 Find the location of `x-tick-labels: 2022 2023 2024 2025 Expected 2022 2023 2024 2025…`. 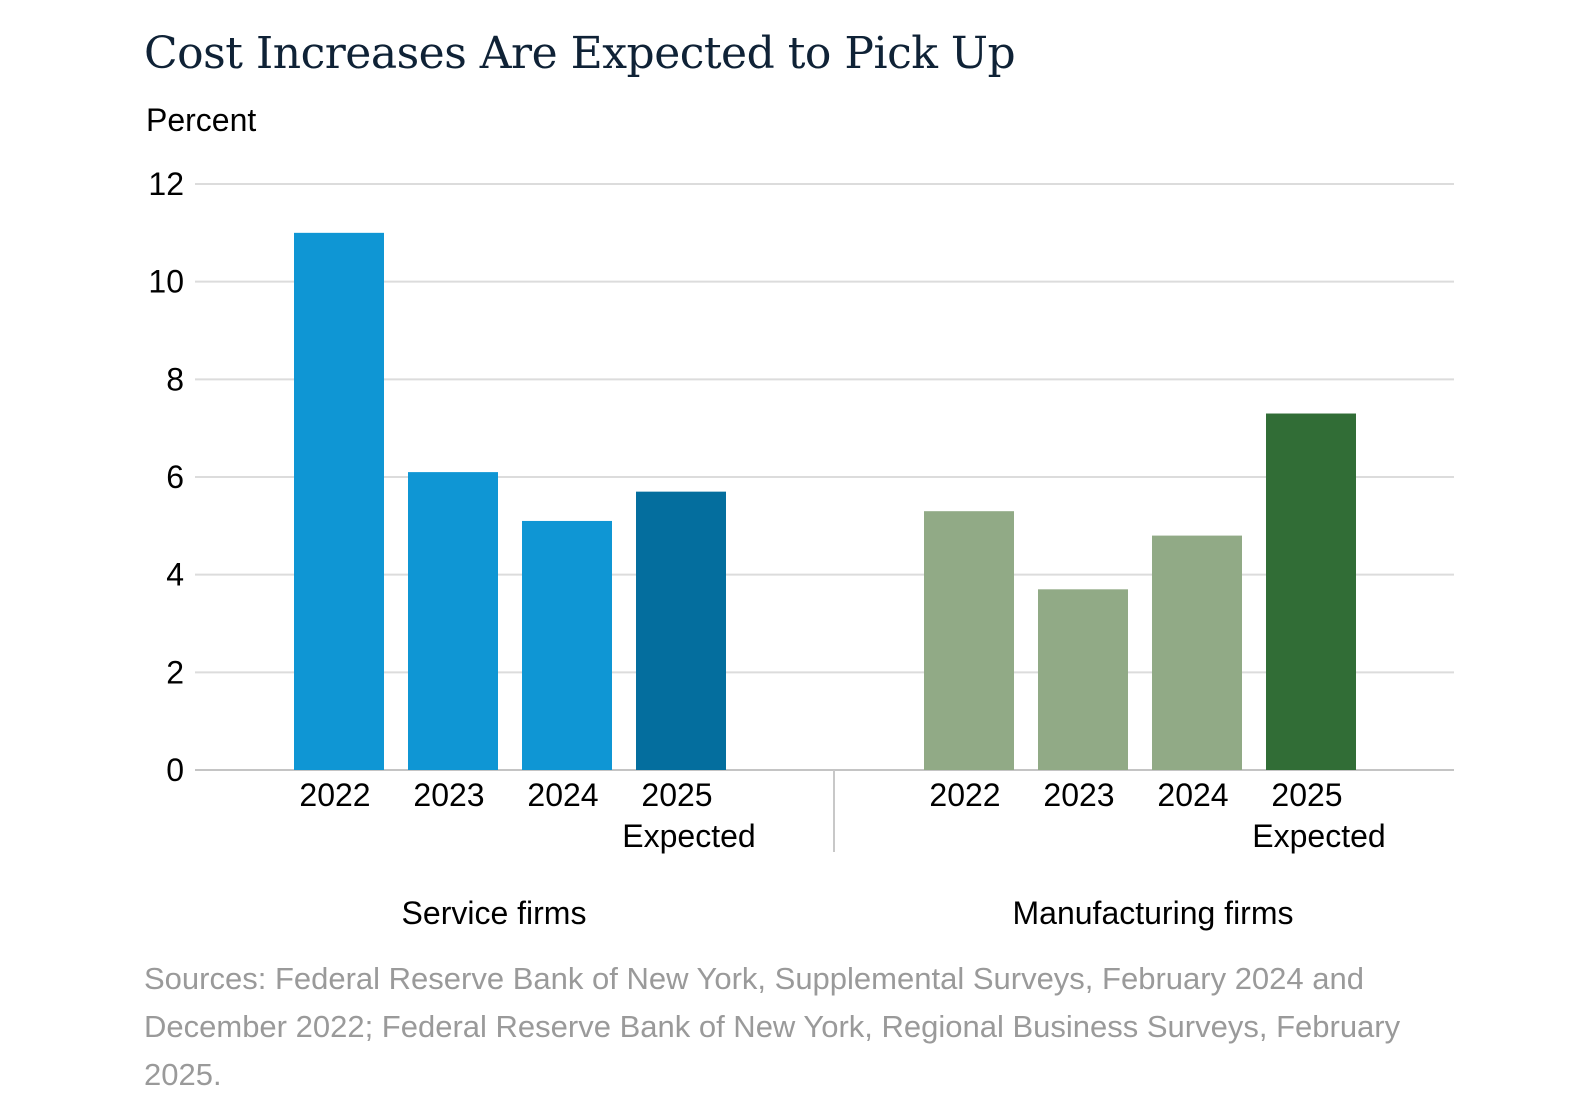

x-tick-labels: 2022 2023 2024 2025 Expected 2022 2023 2024 2025… is located at coordinates (842, 815).